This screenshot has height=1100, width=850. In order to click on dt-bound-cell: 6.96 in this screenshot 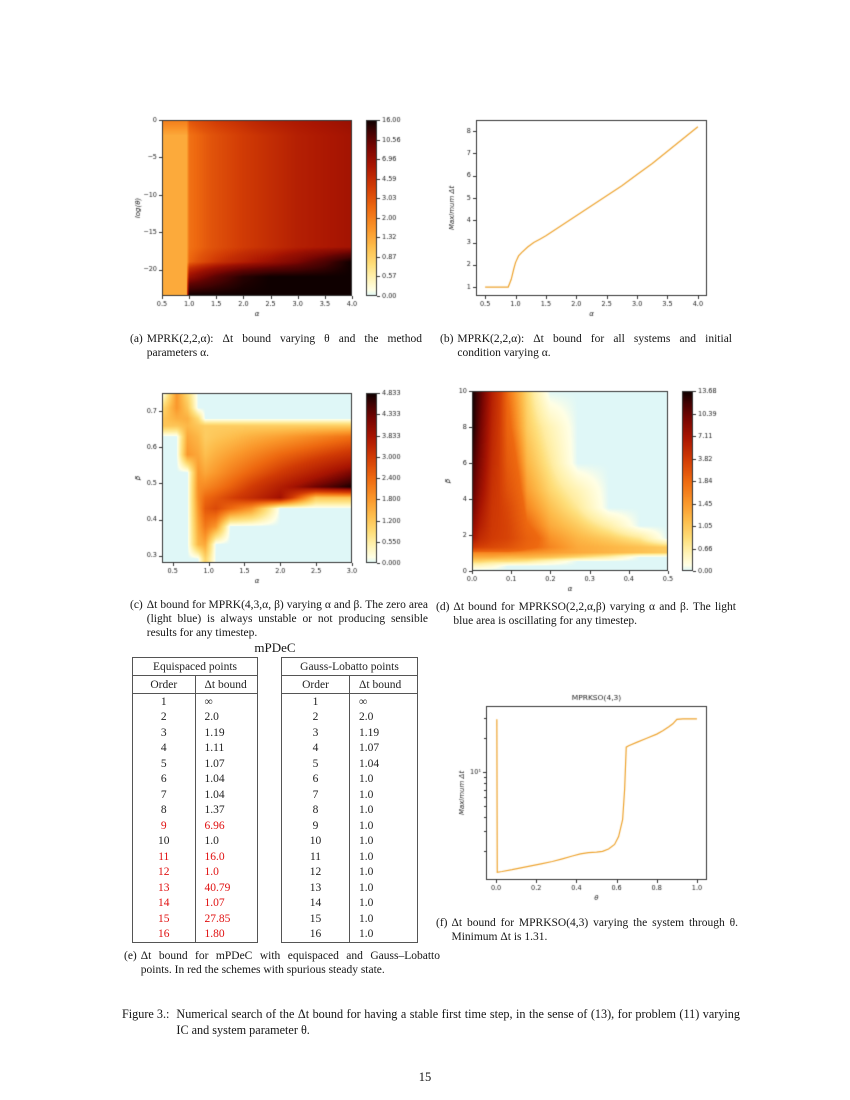, I will do `click(214, 825)`.